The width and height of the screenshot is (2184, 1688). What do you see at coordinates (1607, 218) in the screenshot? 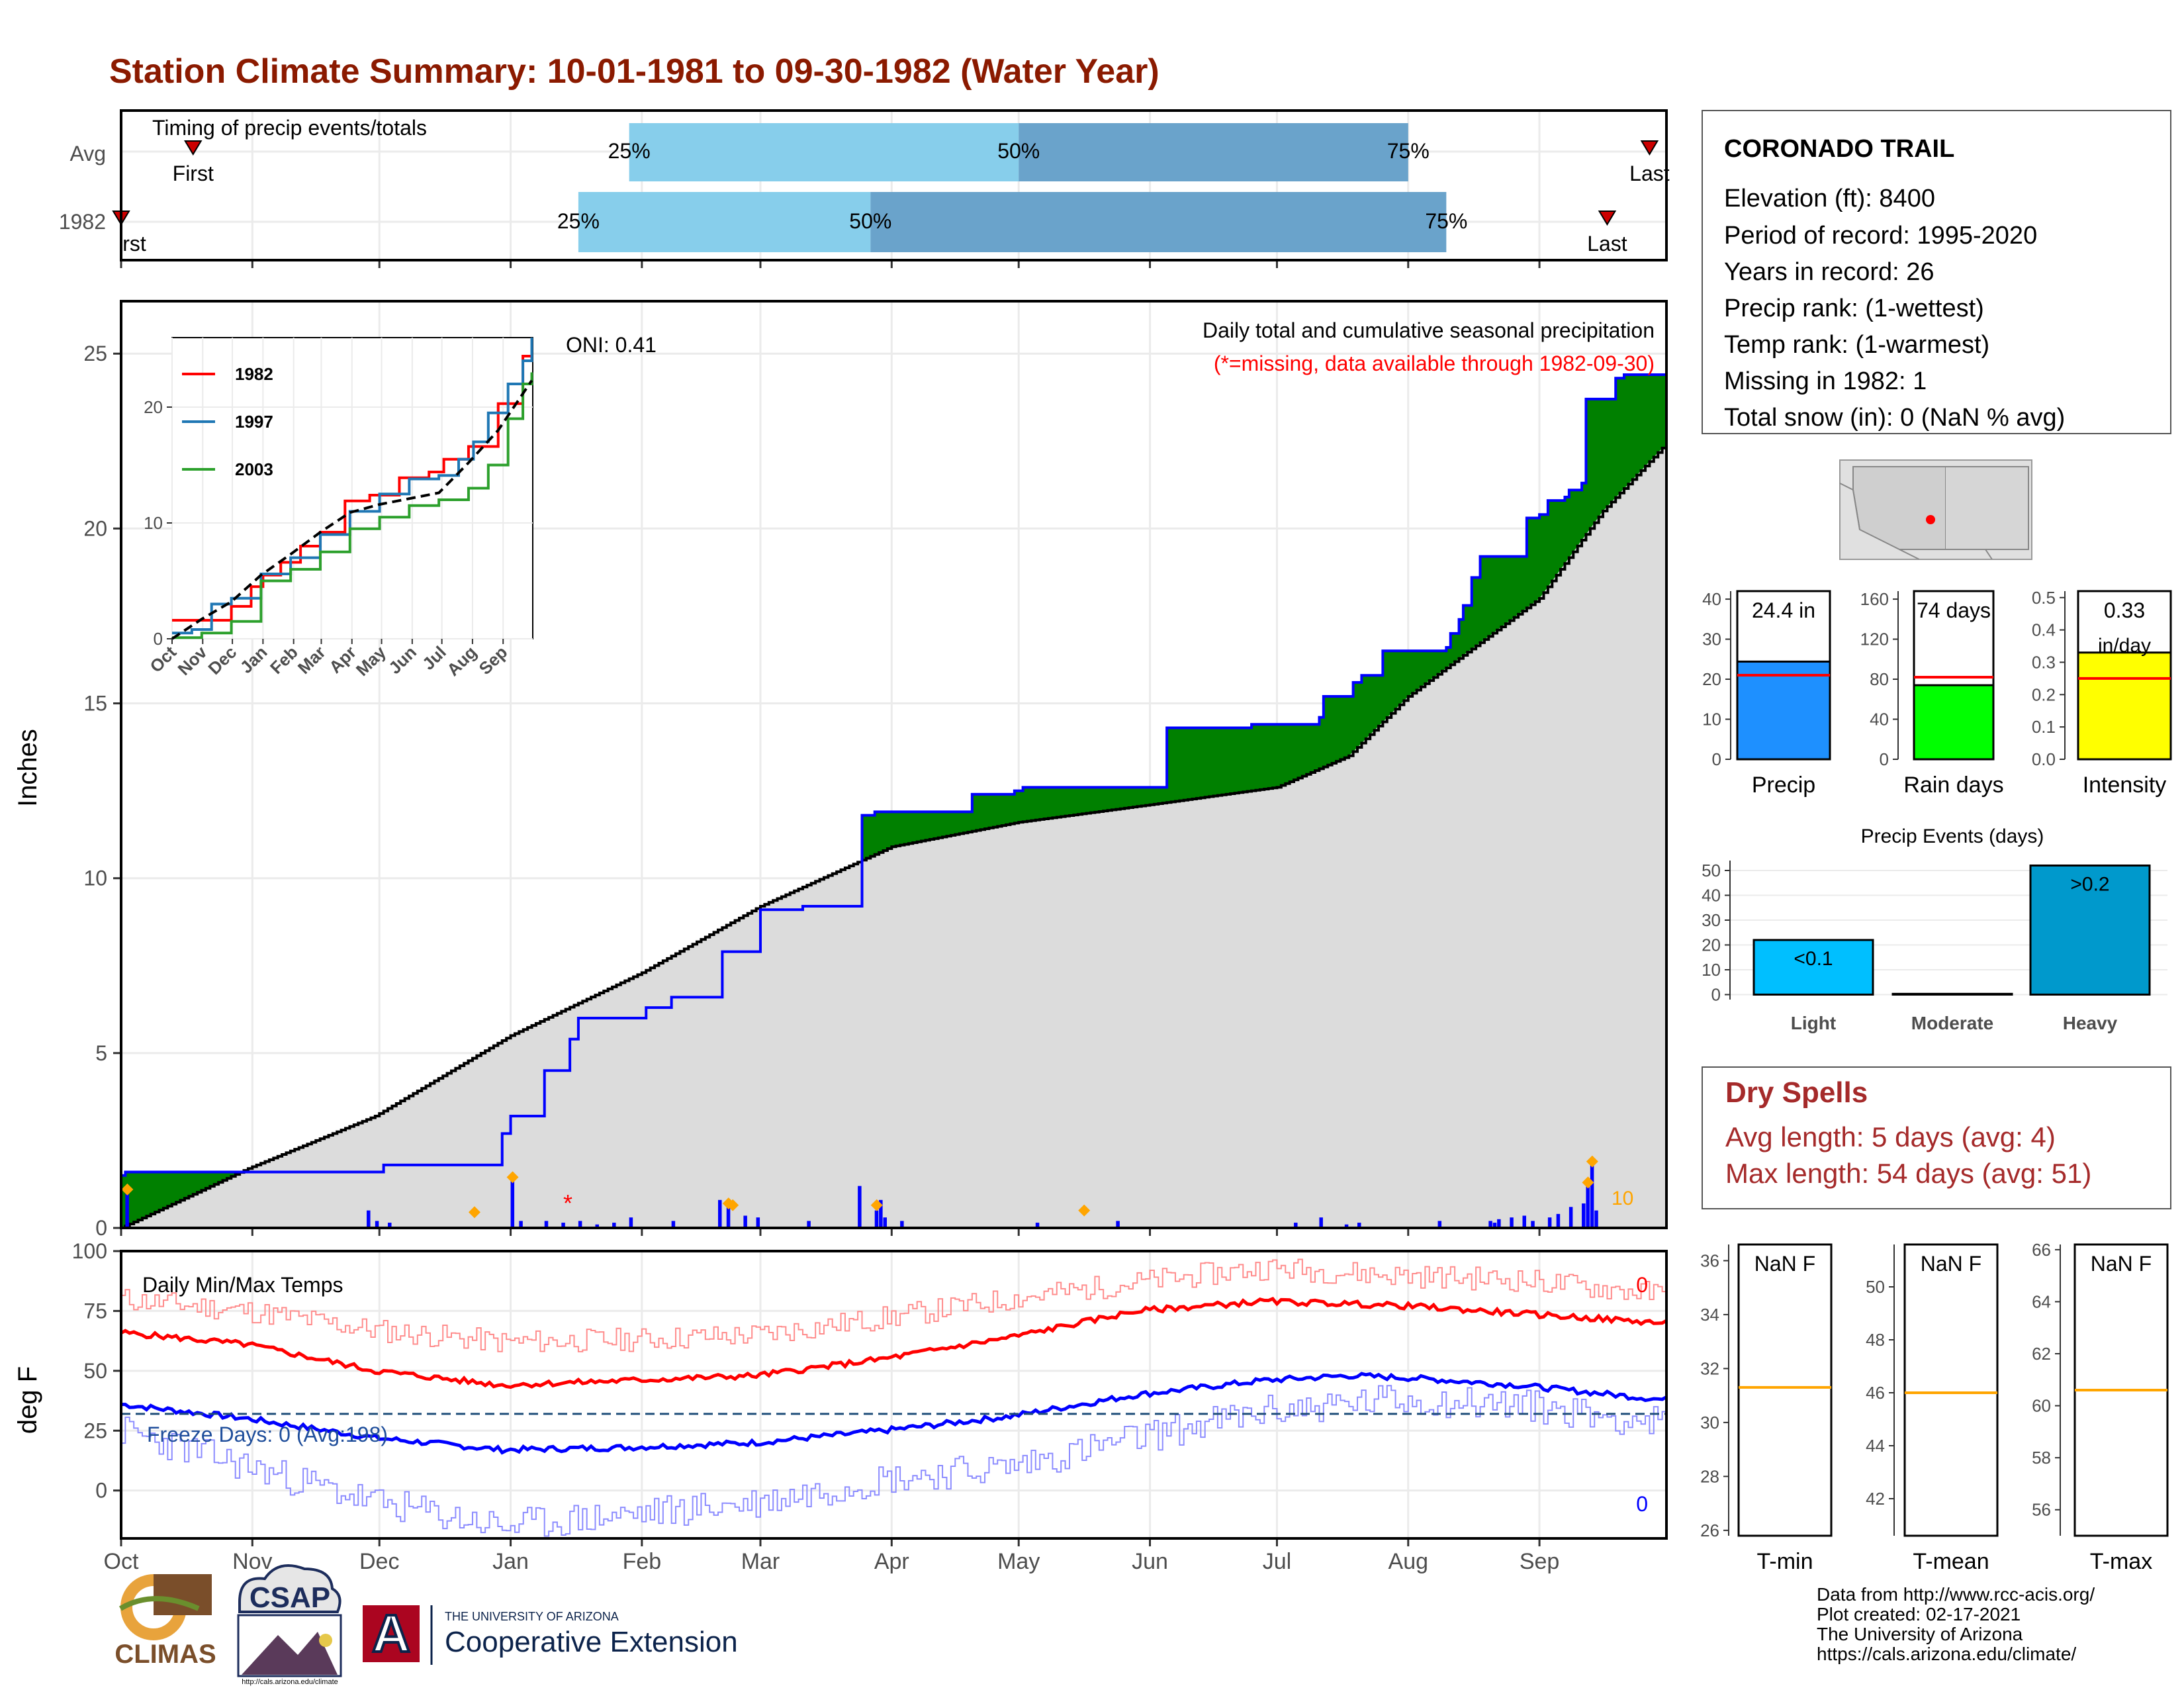
I see `timing-last-marker` at bounding box center [1607, 218].